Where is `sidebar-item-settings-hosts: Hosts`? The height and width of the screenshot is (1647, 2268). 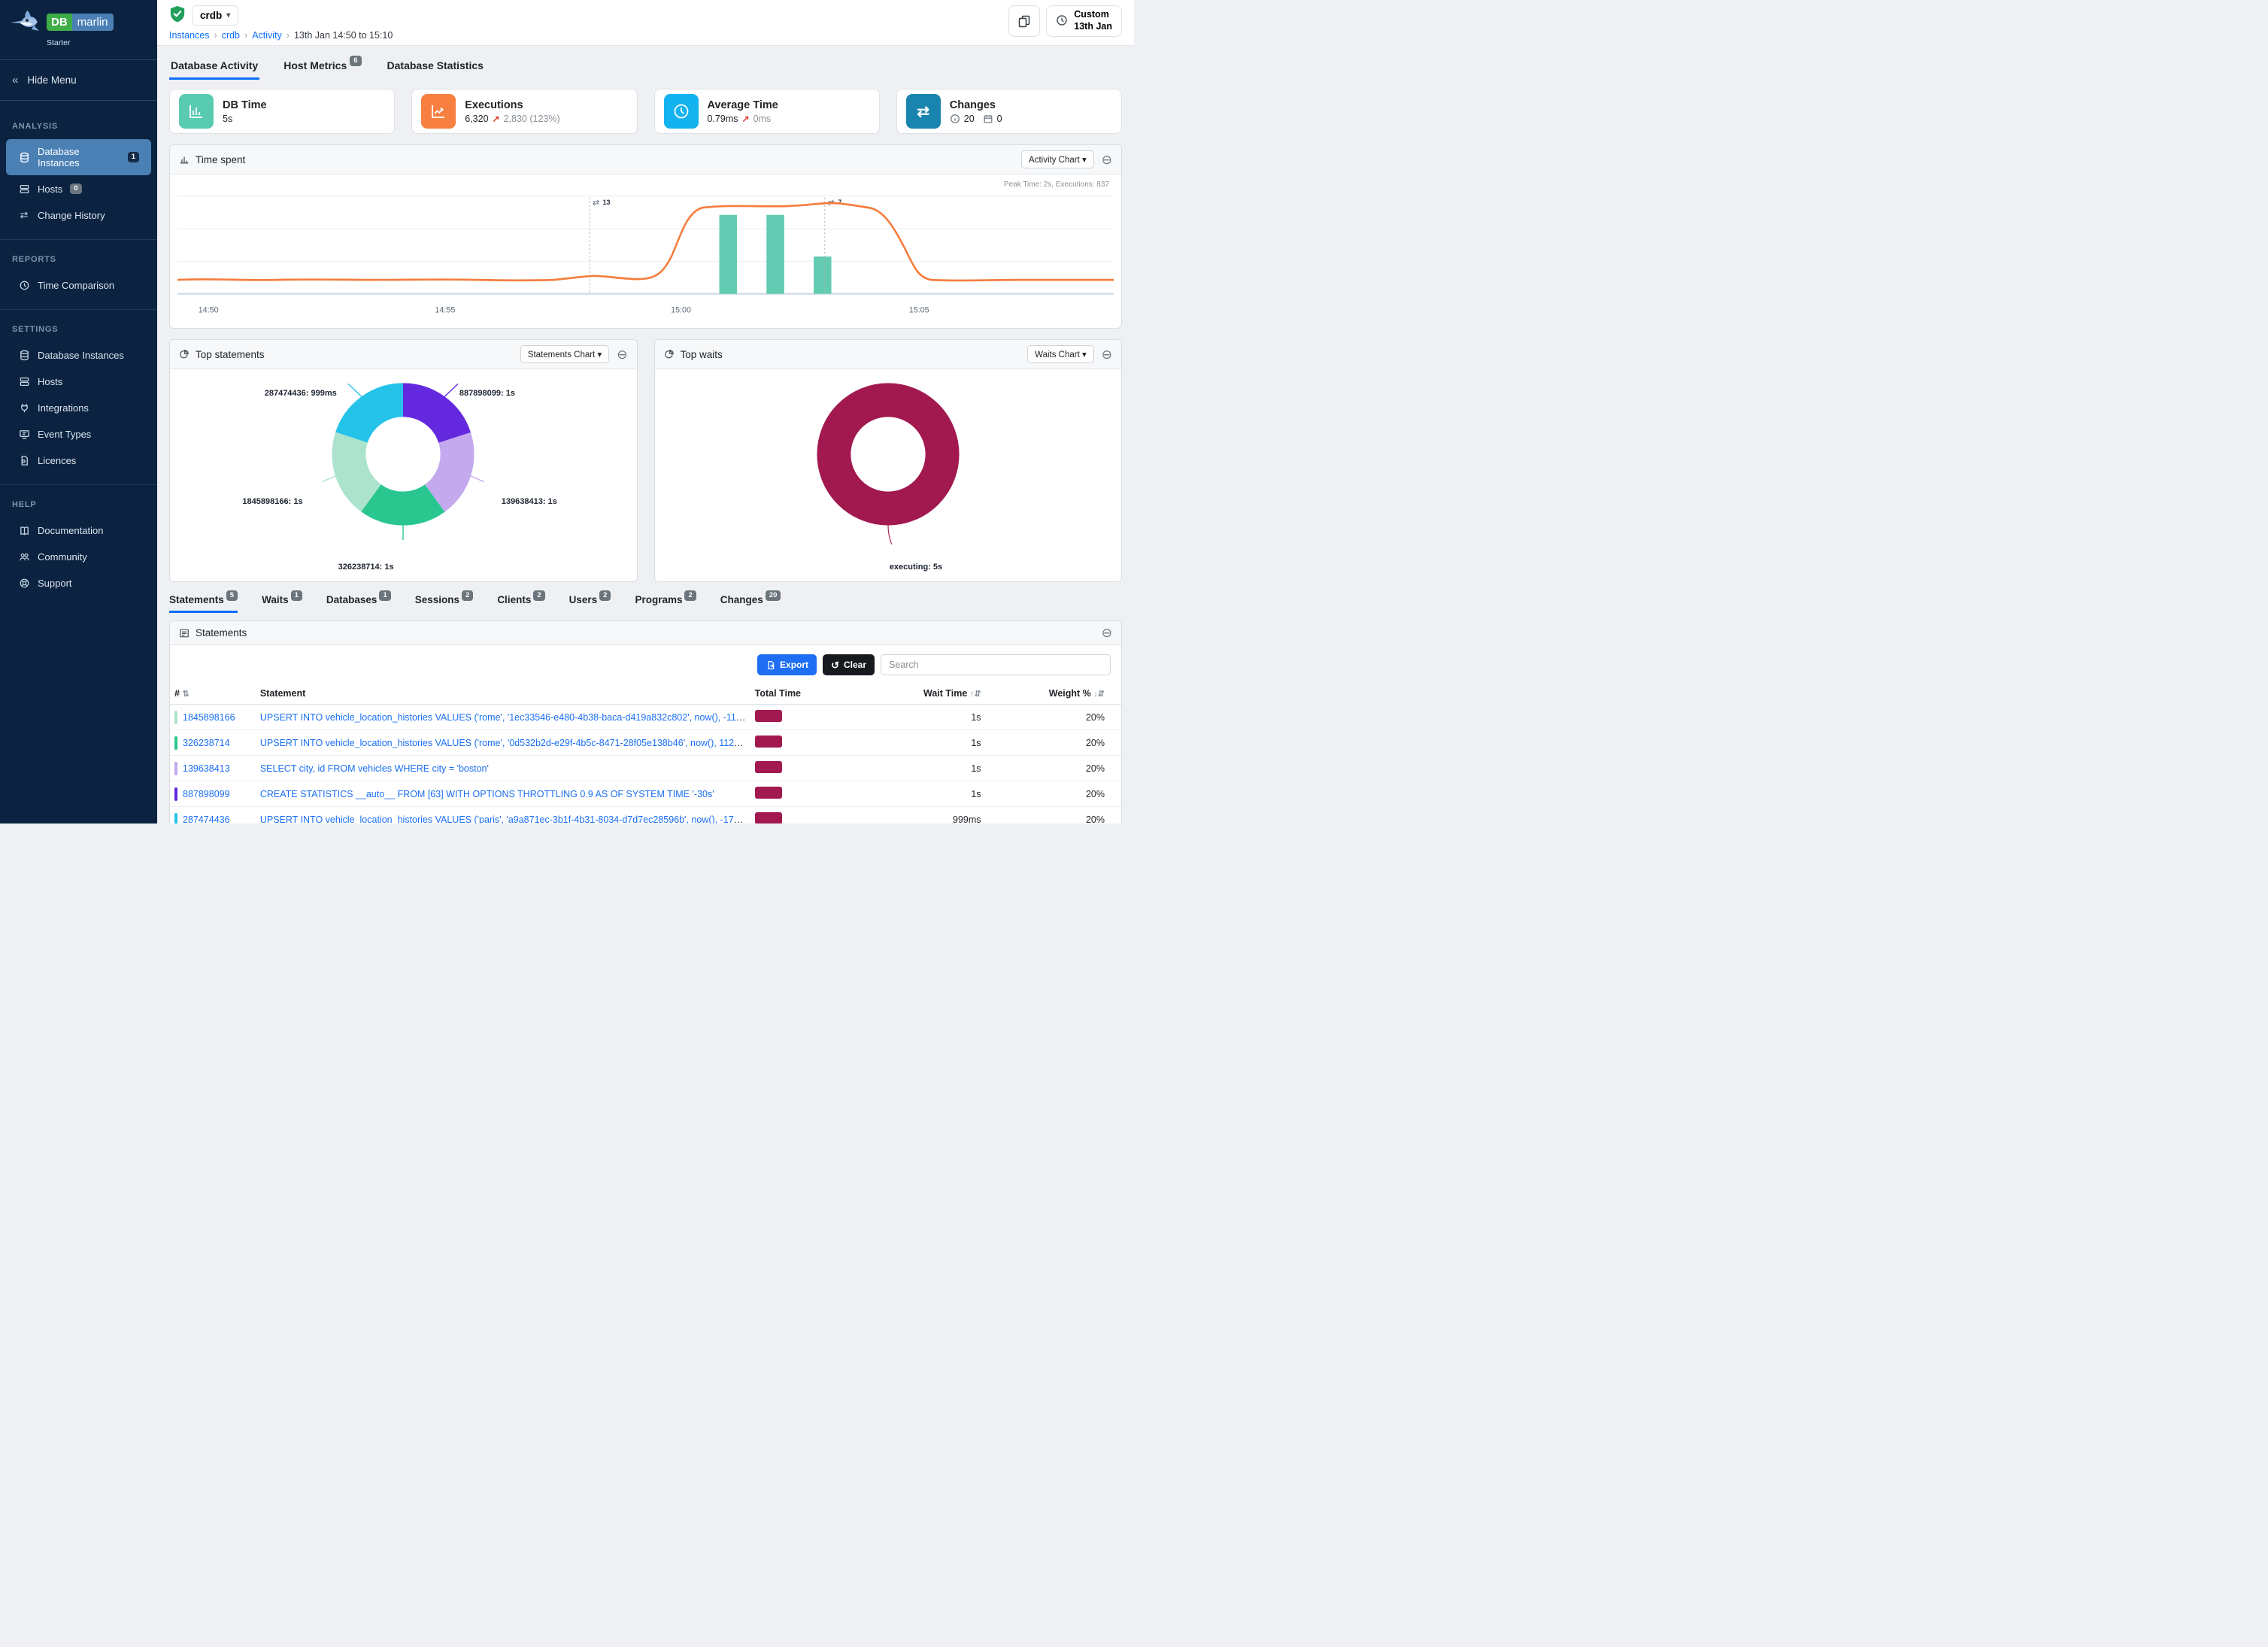
sidebar-item-settings-hosts: Hosts is located at coordinates (78, 381).